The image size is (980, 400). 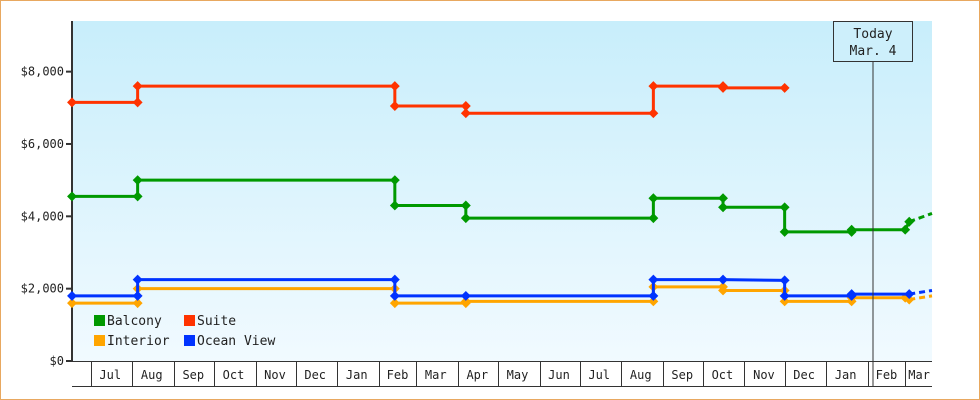 What do you see at coordinates (42, 216) in the screenshot?
I see `y-tick-label: $4,000` at bounding box center [42, 216].